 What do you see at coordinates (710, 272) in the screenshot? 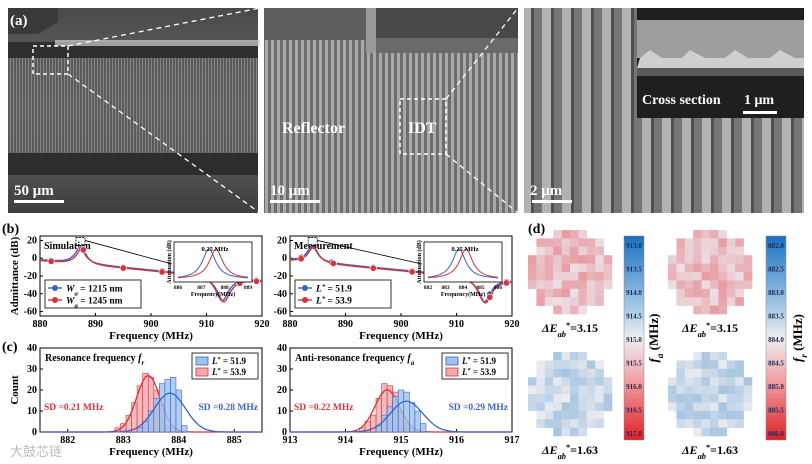
I see `wafer-map` at bounding box center [710, 272].